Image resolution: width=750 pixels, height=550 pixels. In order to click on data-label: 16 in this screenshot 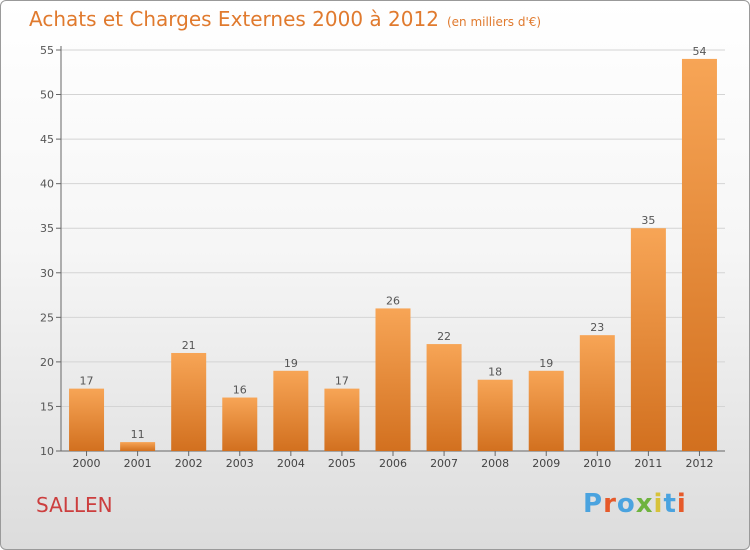, I will do `click(240, 390)`.